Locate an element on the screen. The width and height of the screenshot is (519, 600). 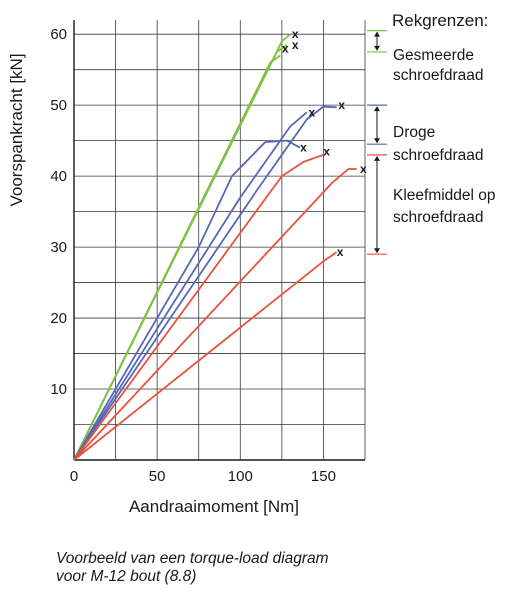
x-tick-label: 0 is located at coordinates (74, 476).